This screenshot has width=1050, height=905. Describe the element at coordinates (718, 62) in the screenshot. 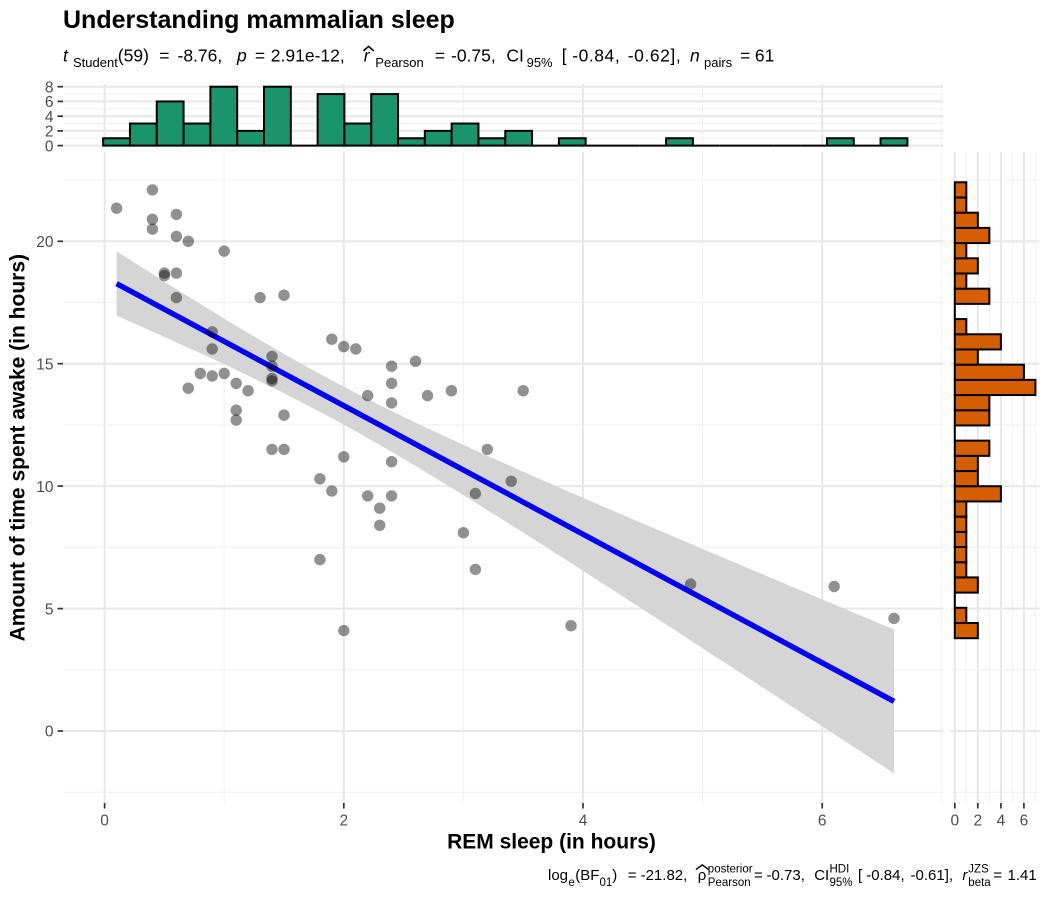

I see `svg-text: pairs` at that location.